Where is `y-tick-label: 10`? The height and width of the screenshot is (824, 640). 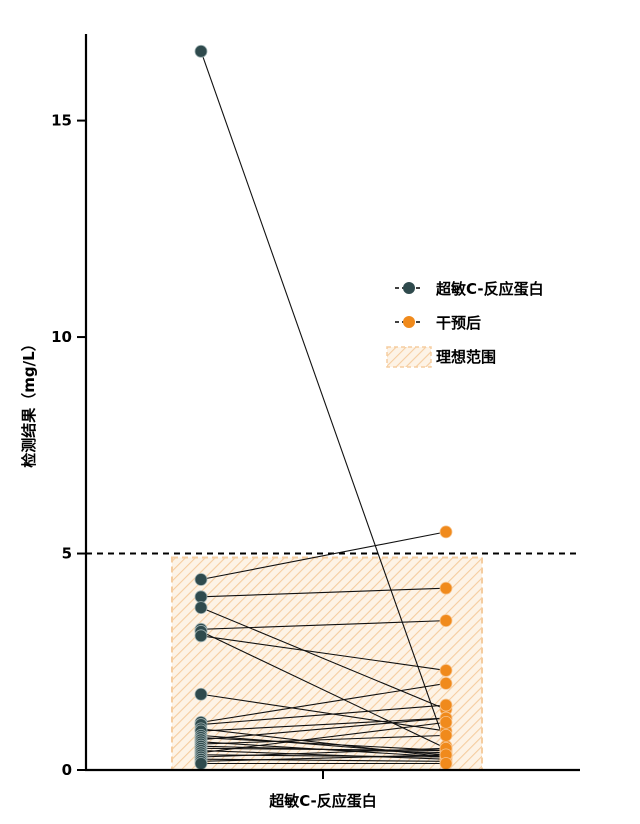
y-tick-label: 10 is located at coordinates (61, 337).